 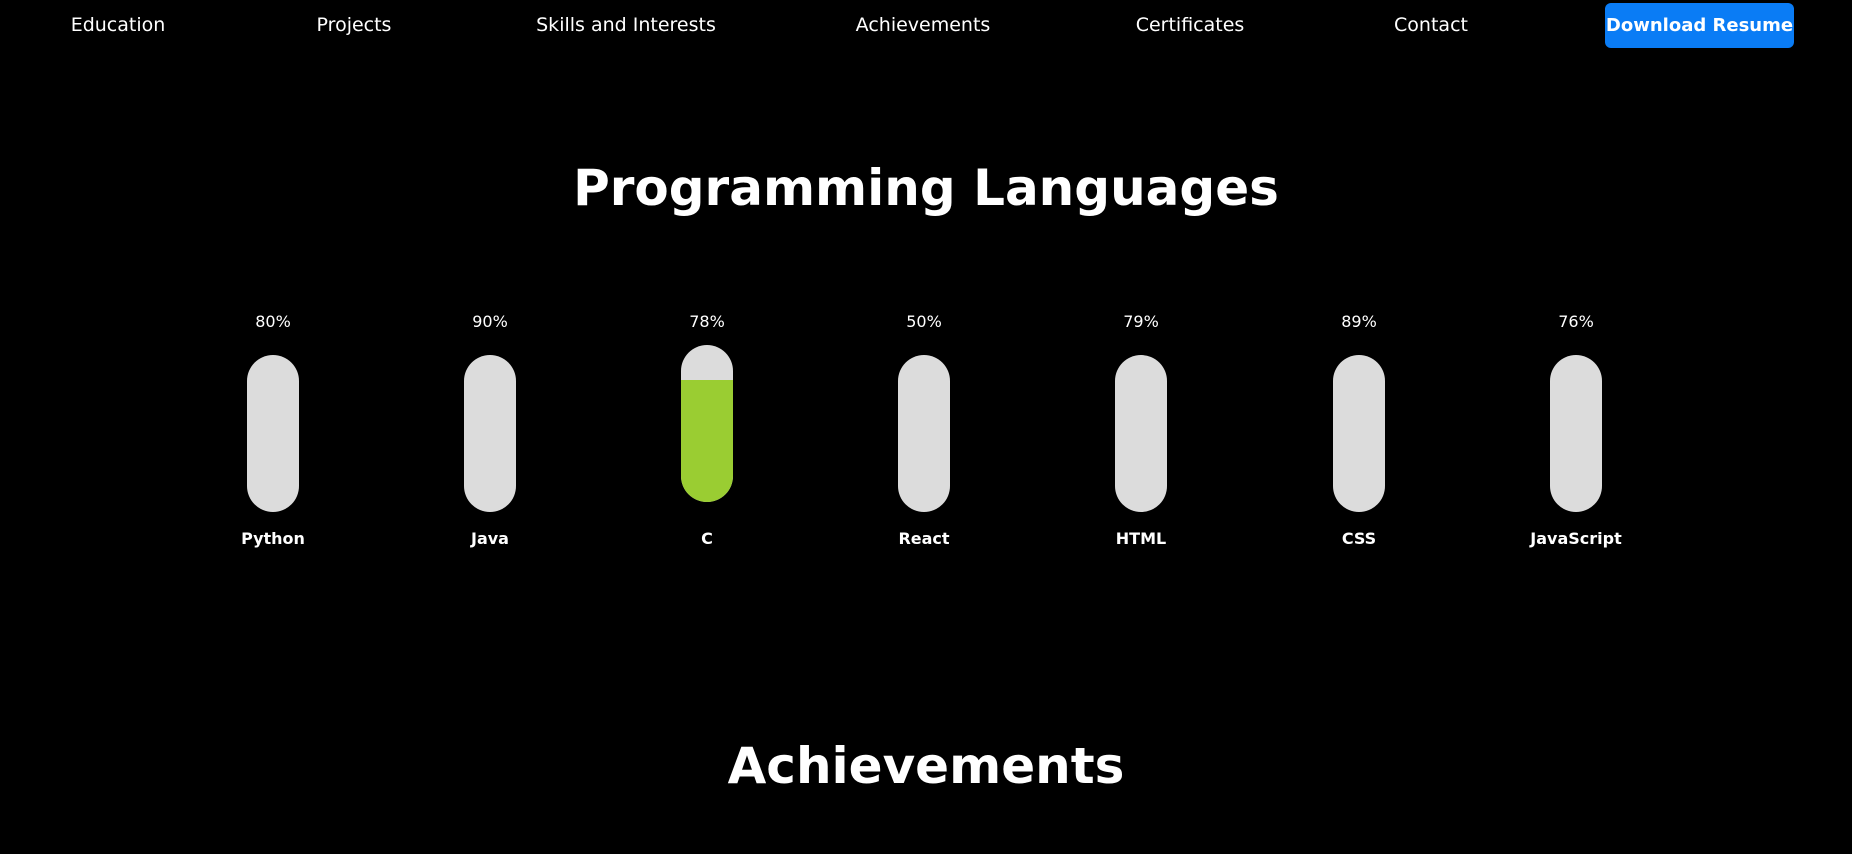 I want to click on skill-percent: 80%, so click(x=273, y=321).